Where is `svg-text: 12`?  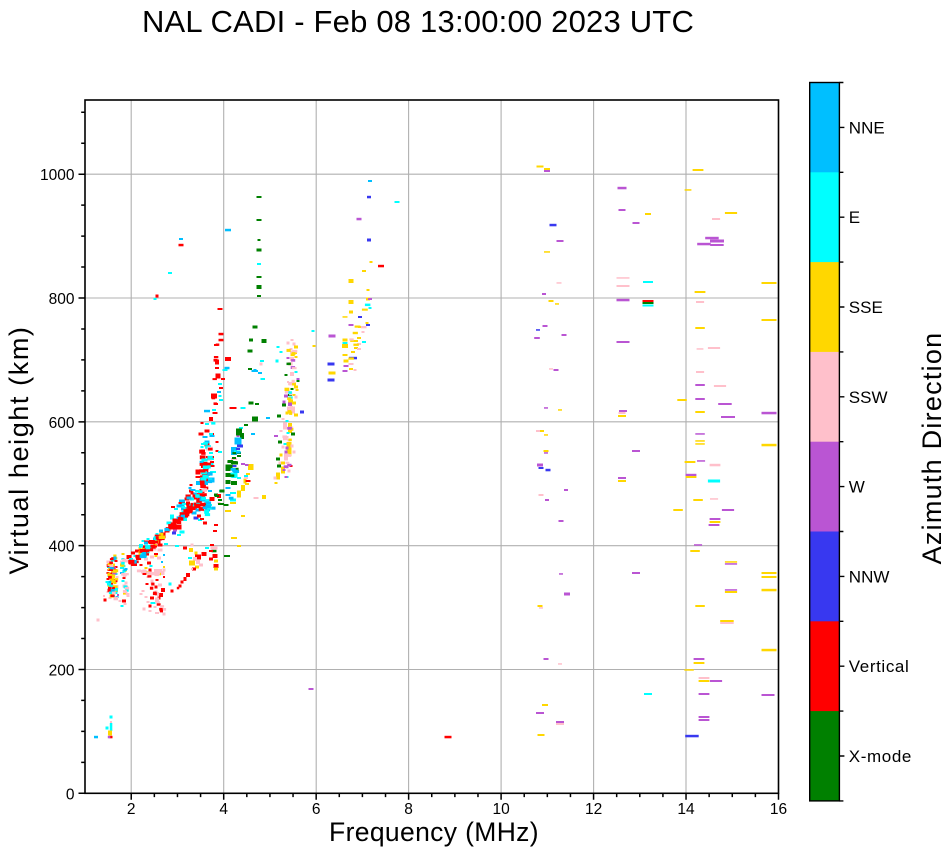 svg-text: 12 is located at coordinates (593, 809).